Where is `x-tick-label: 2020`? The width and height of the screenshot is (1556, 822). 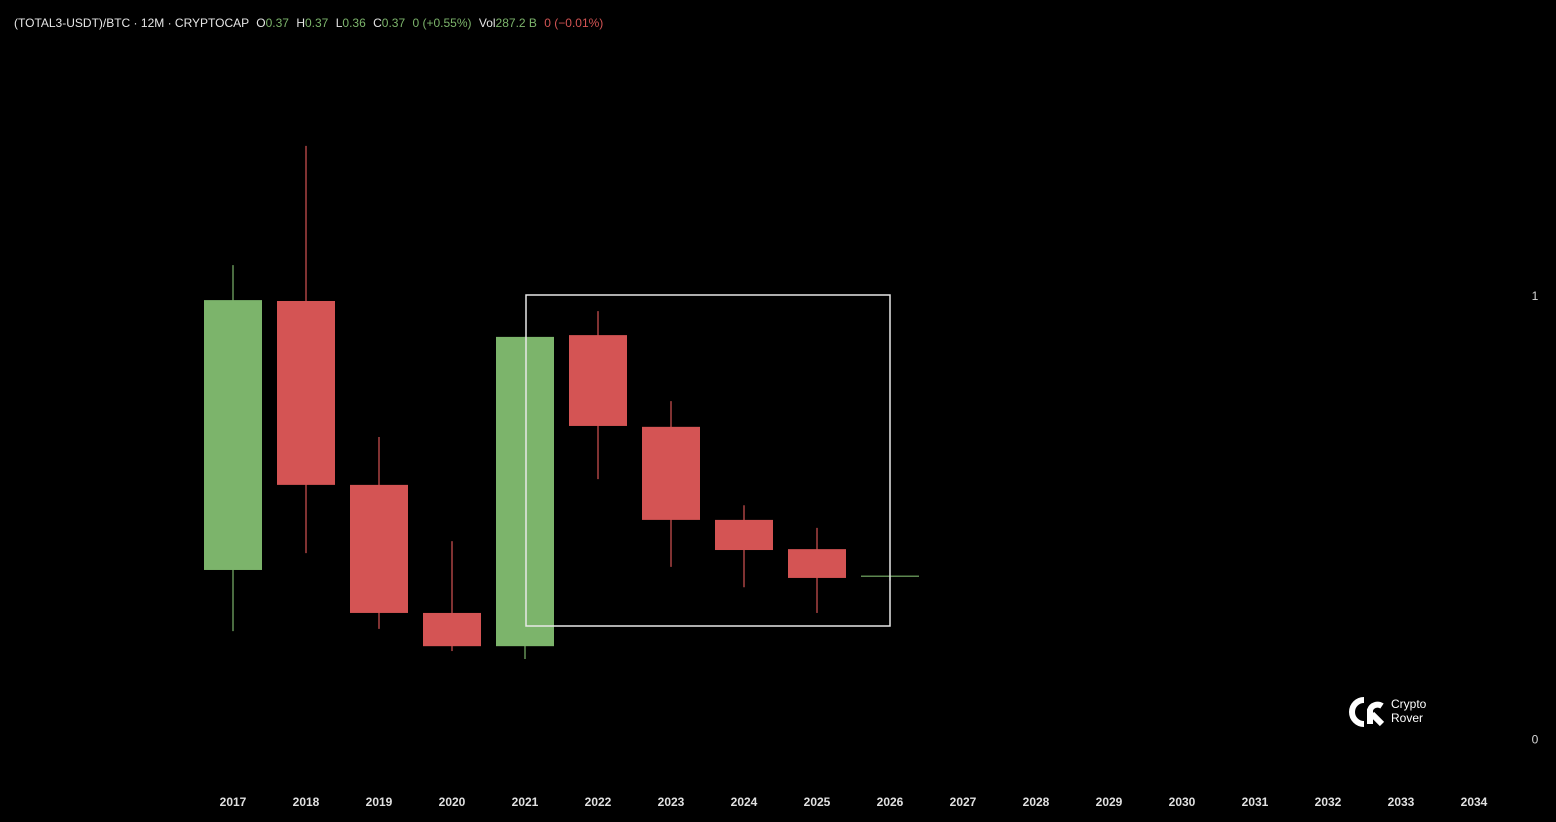
x-tick-label: 2020 is located at coordinates (452, 802).